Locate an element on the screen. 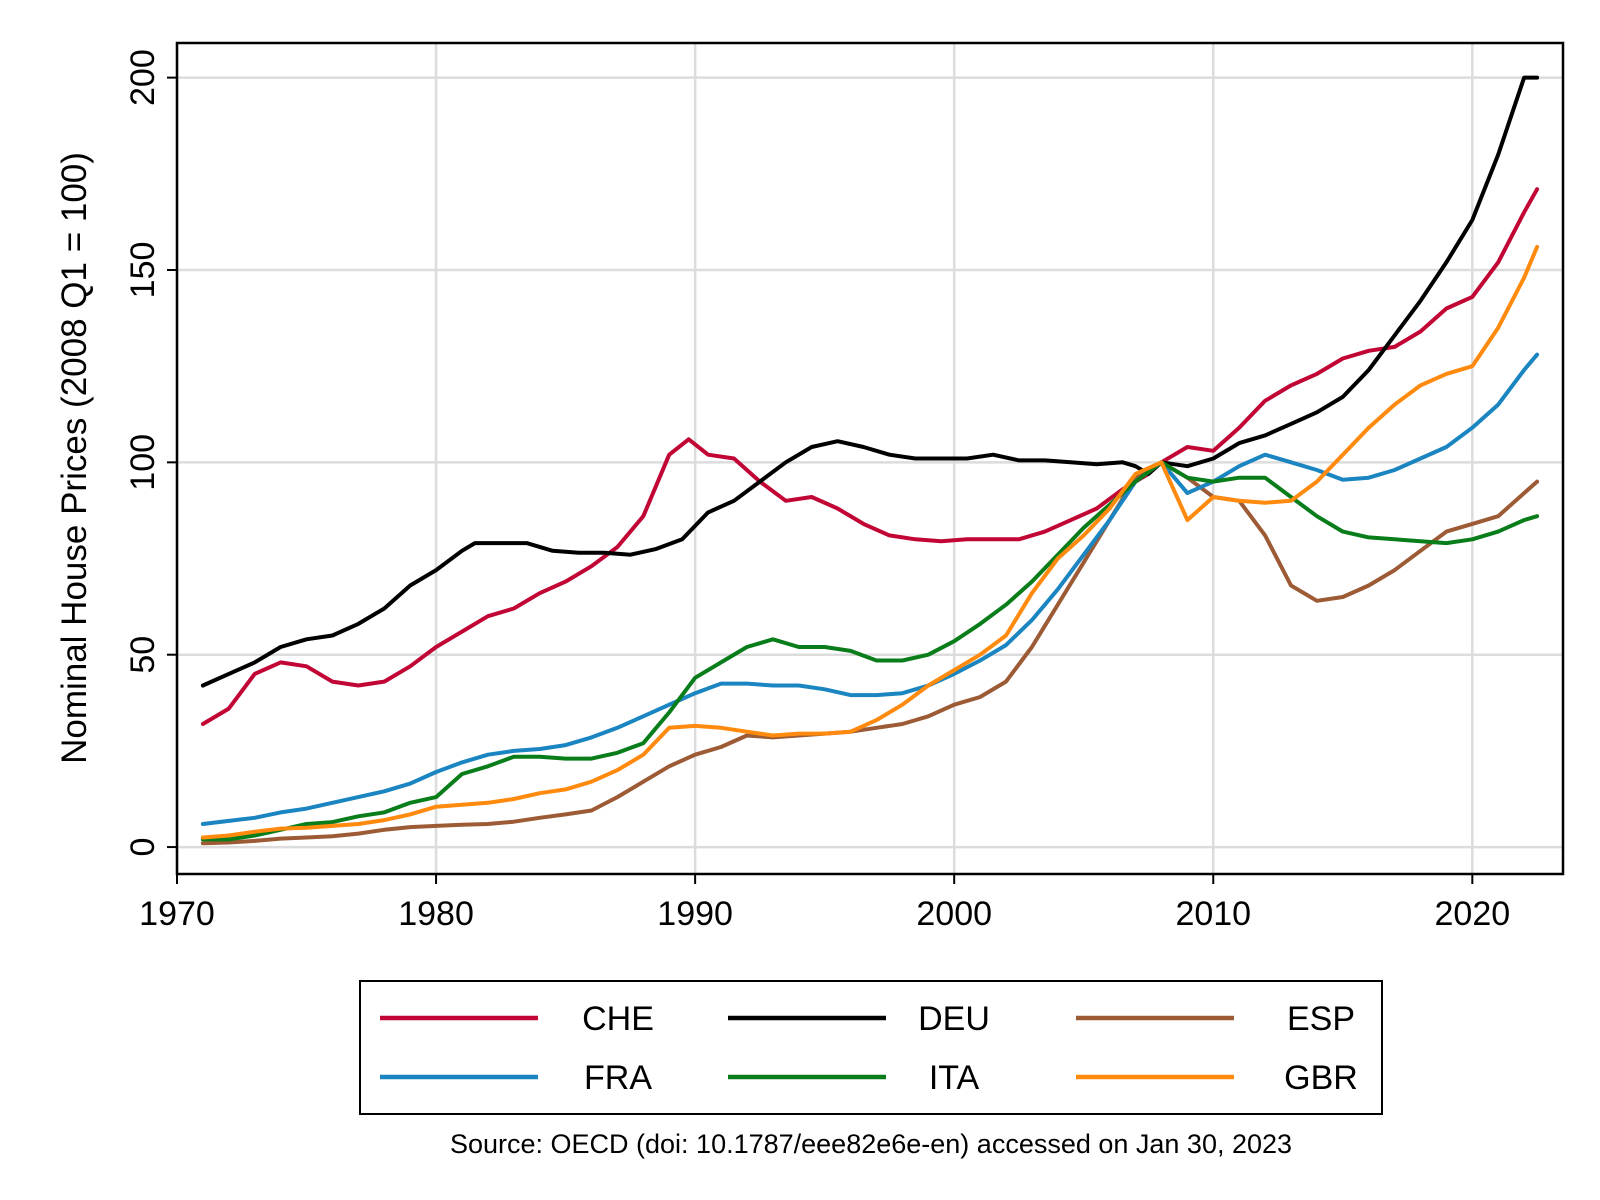  x-tick-label-2000: 2000 is located at coordinates (954, 914).